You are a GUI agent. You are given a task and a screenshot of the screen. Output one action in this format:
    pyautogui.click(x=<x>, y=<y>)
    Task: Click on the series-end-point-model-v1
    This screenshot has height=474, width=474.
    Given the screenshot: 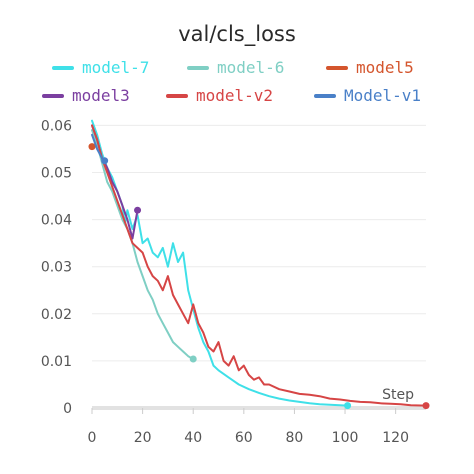 What is the action you would take?
    pyautogui.click(x=105, y=161)
    